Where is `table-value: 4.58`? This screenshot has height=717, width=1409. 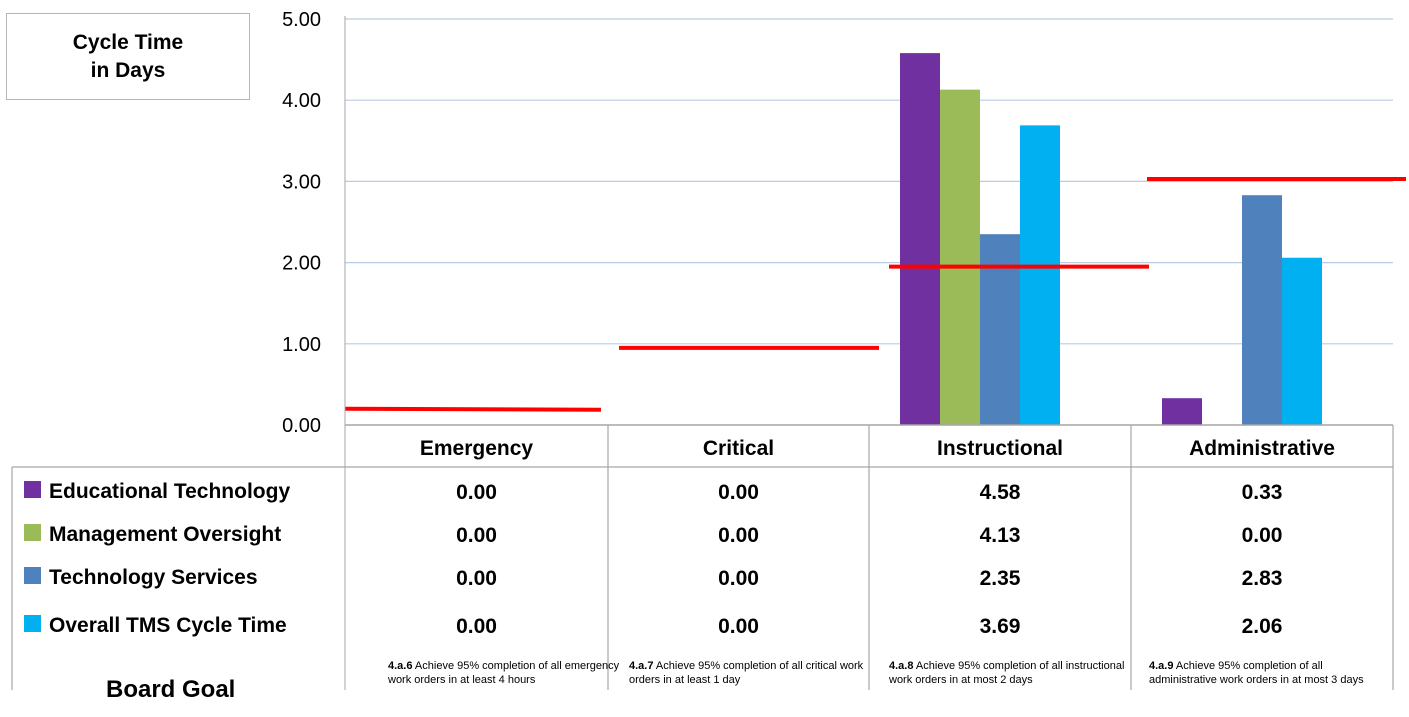
table-value: 4.58 is located at coordinates (1000, 492).